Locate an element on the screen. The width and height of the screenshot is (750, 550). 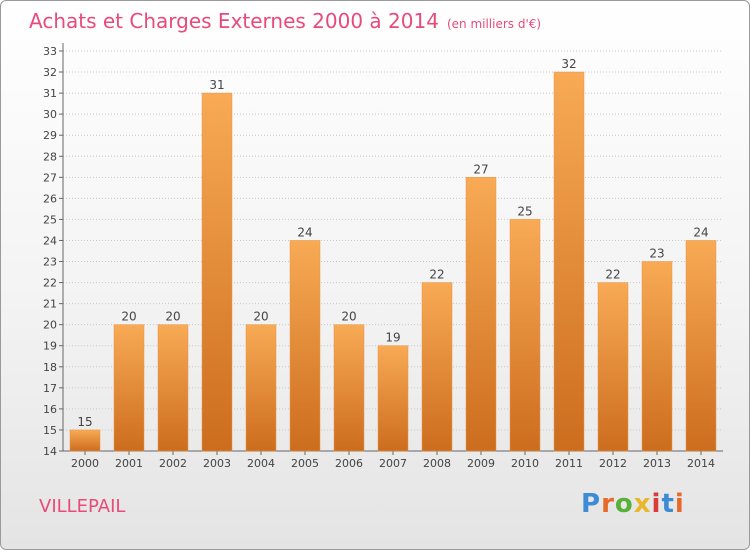
x-tick-label-2010: 2010 is located at coordinates (525, 463).